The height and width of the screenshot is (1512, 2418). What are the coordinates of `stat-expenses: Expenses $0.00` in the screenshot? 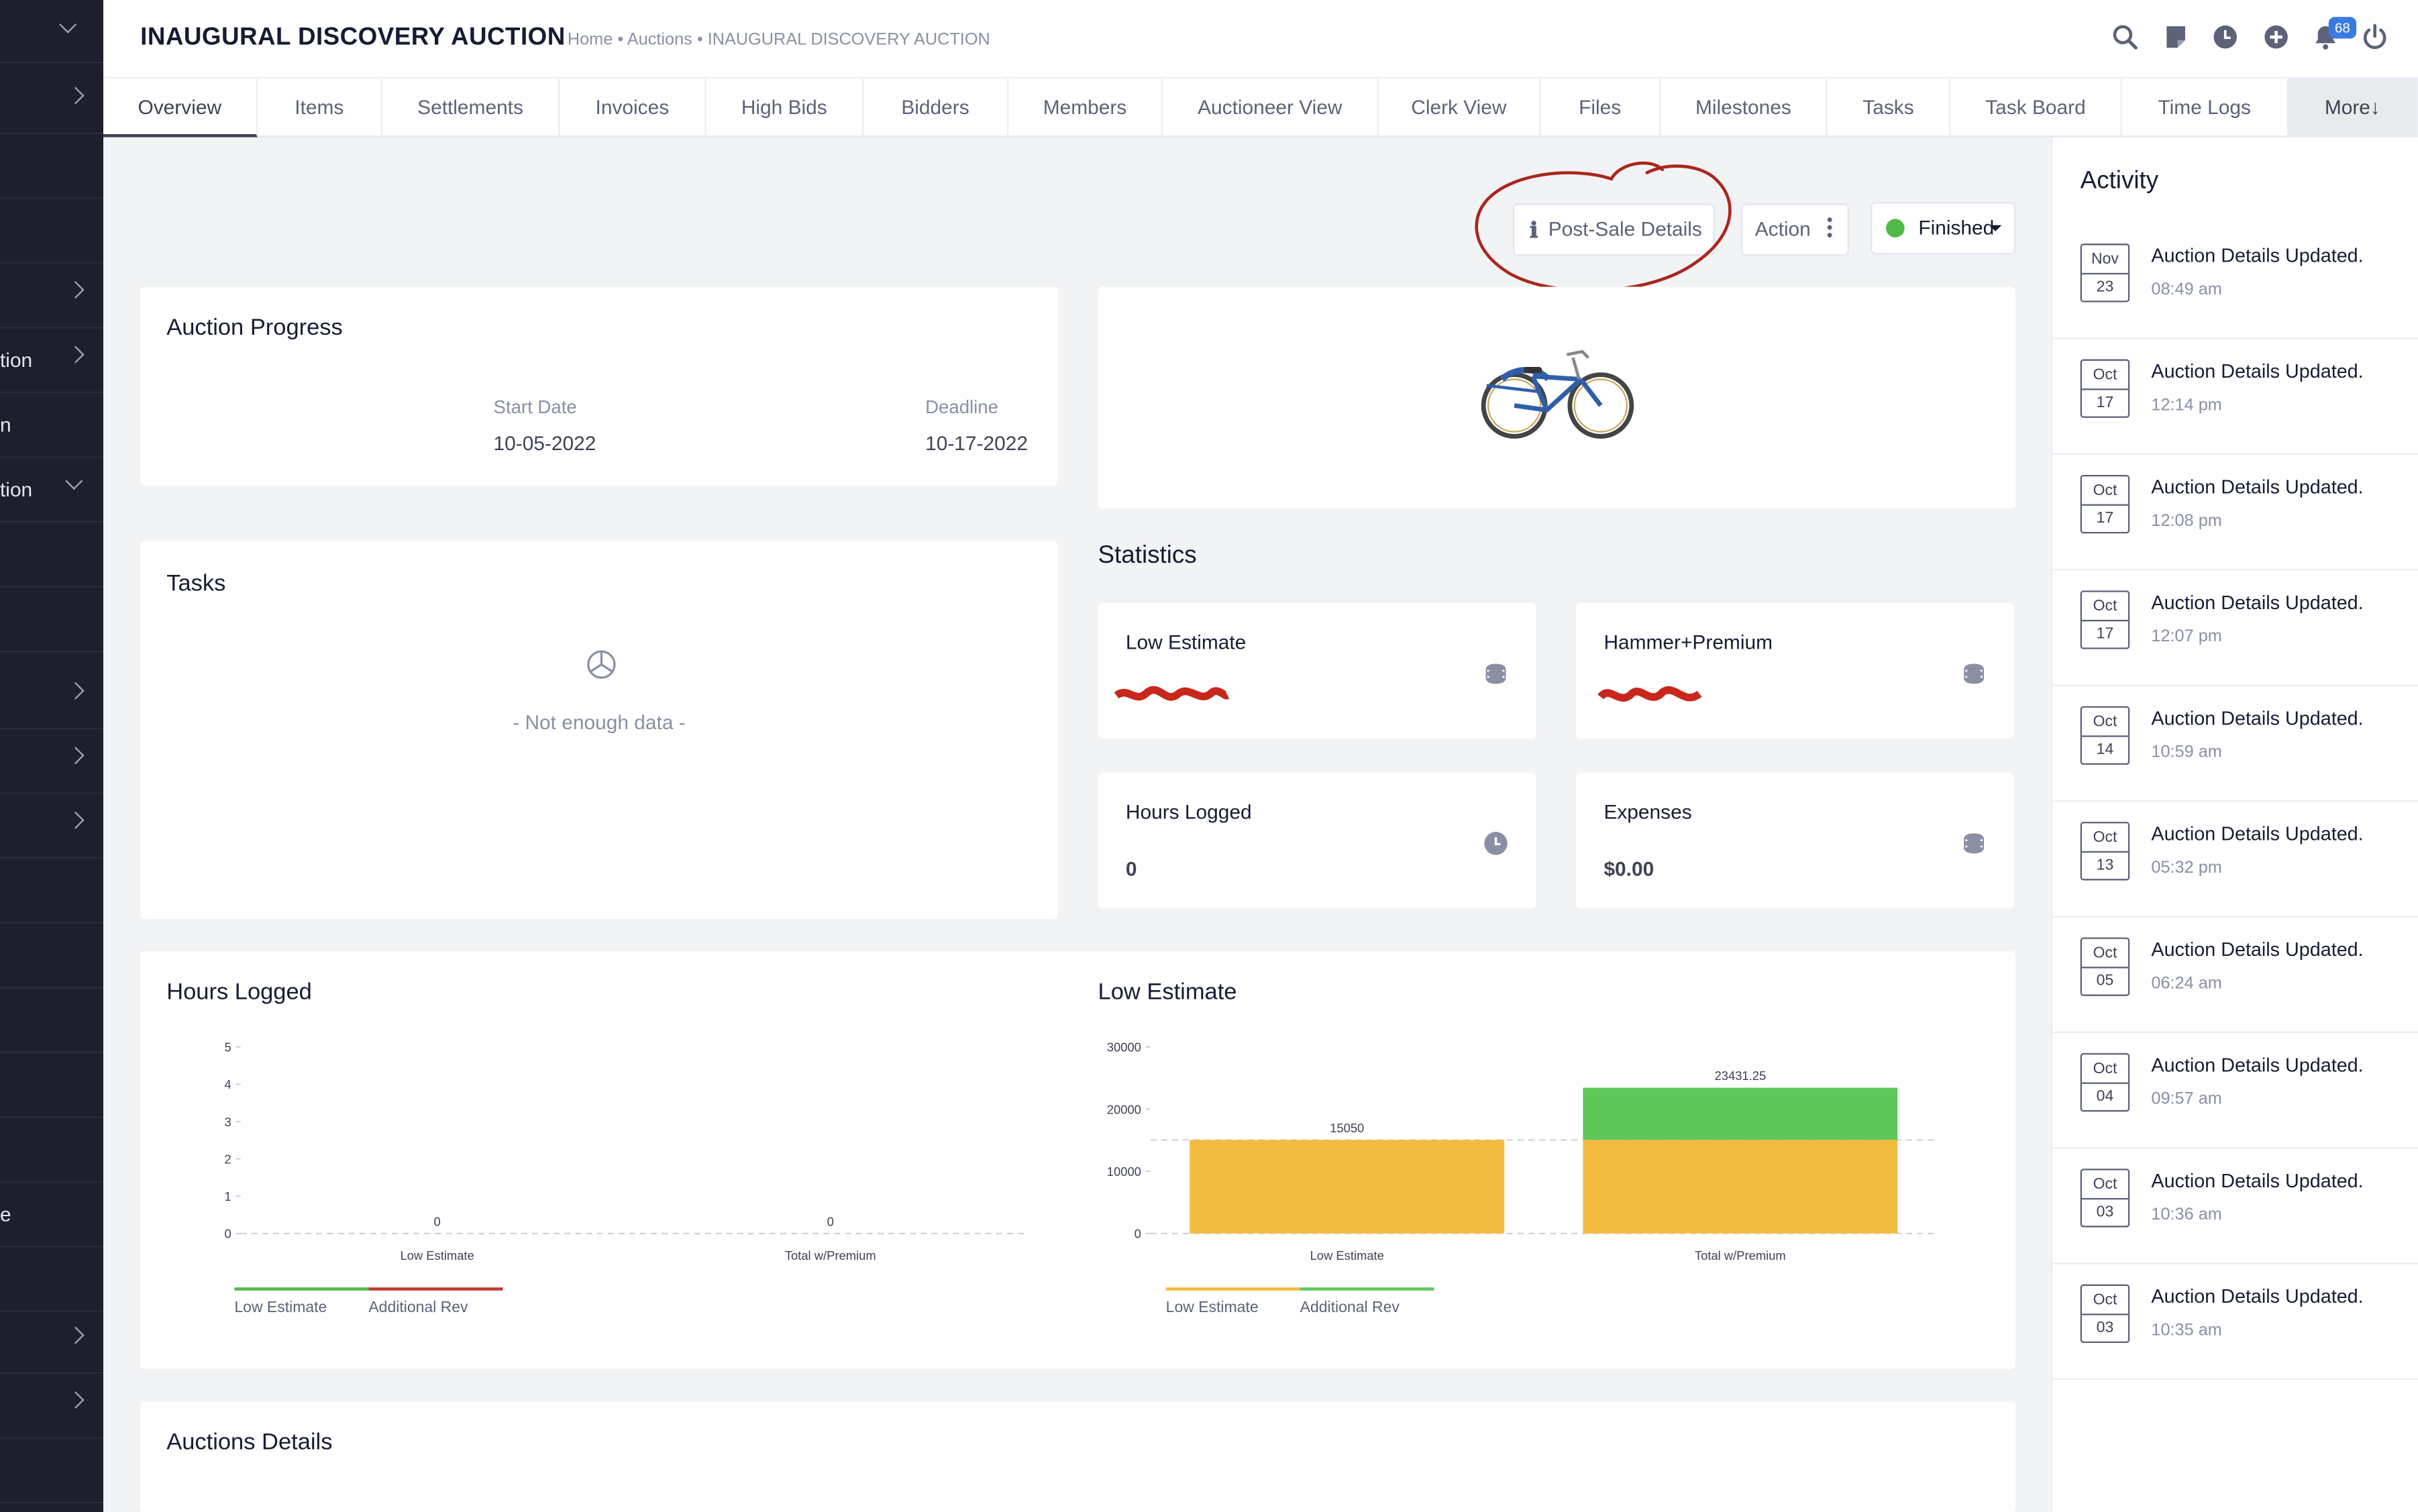 It's located at (1795, 840).